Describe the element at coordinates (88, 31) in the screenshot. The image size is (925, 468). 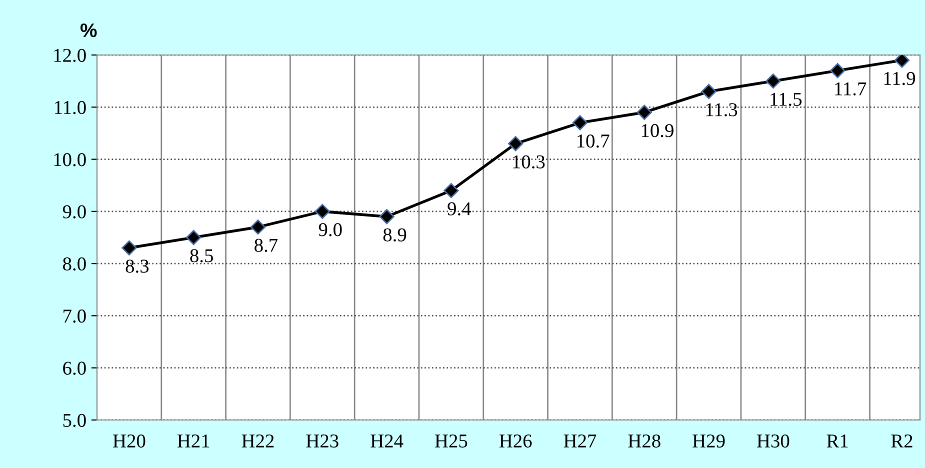
I see `y-axis-title: %` at that location.